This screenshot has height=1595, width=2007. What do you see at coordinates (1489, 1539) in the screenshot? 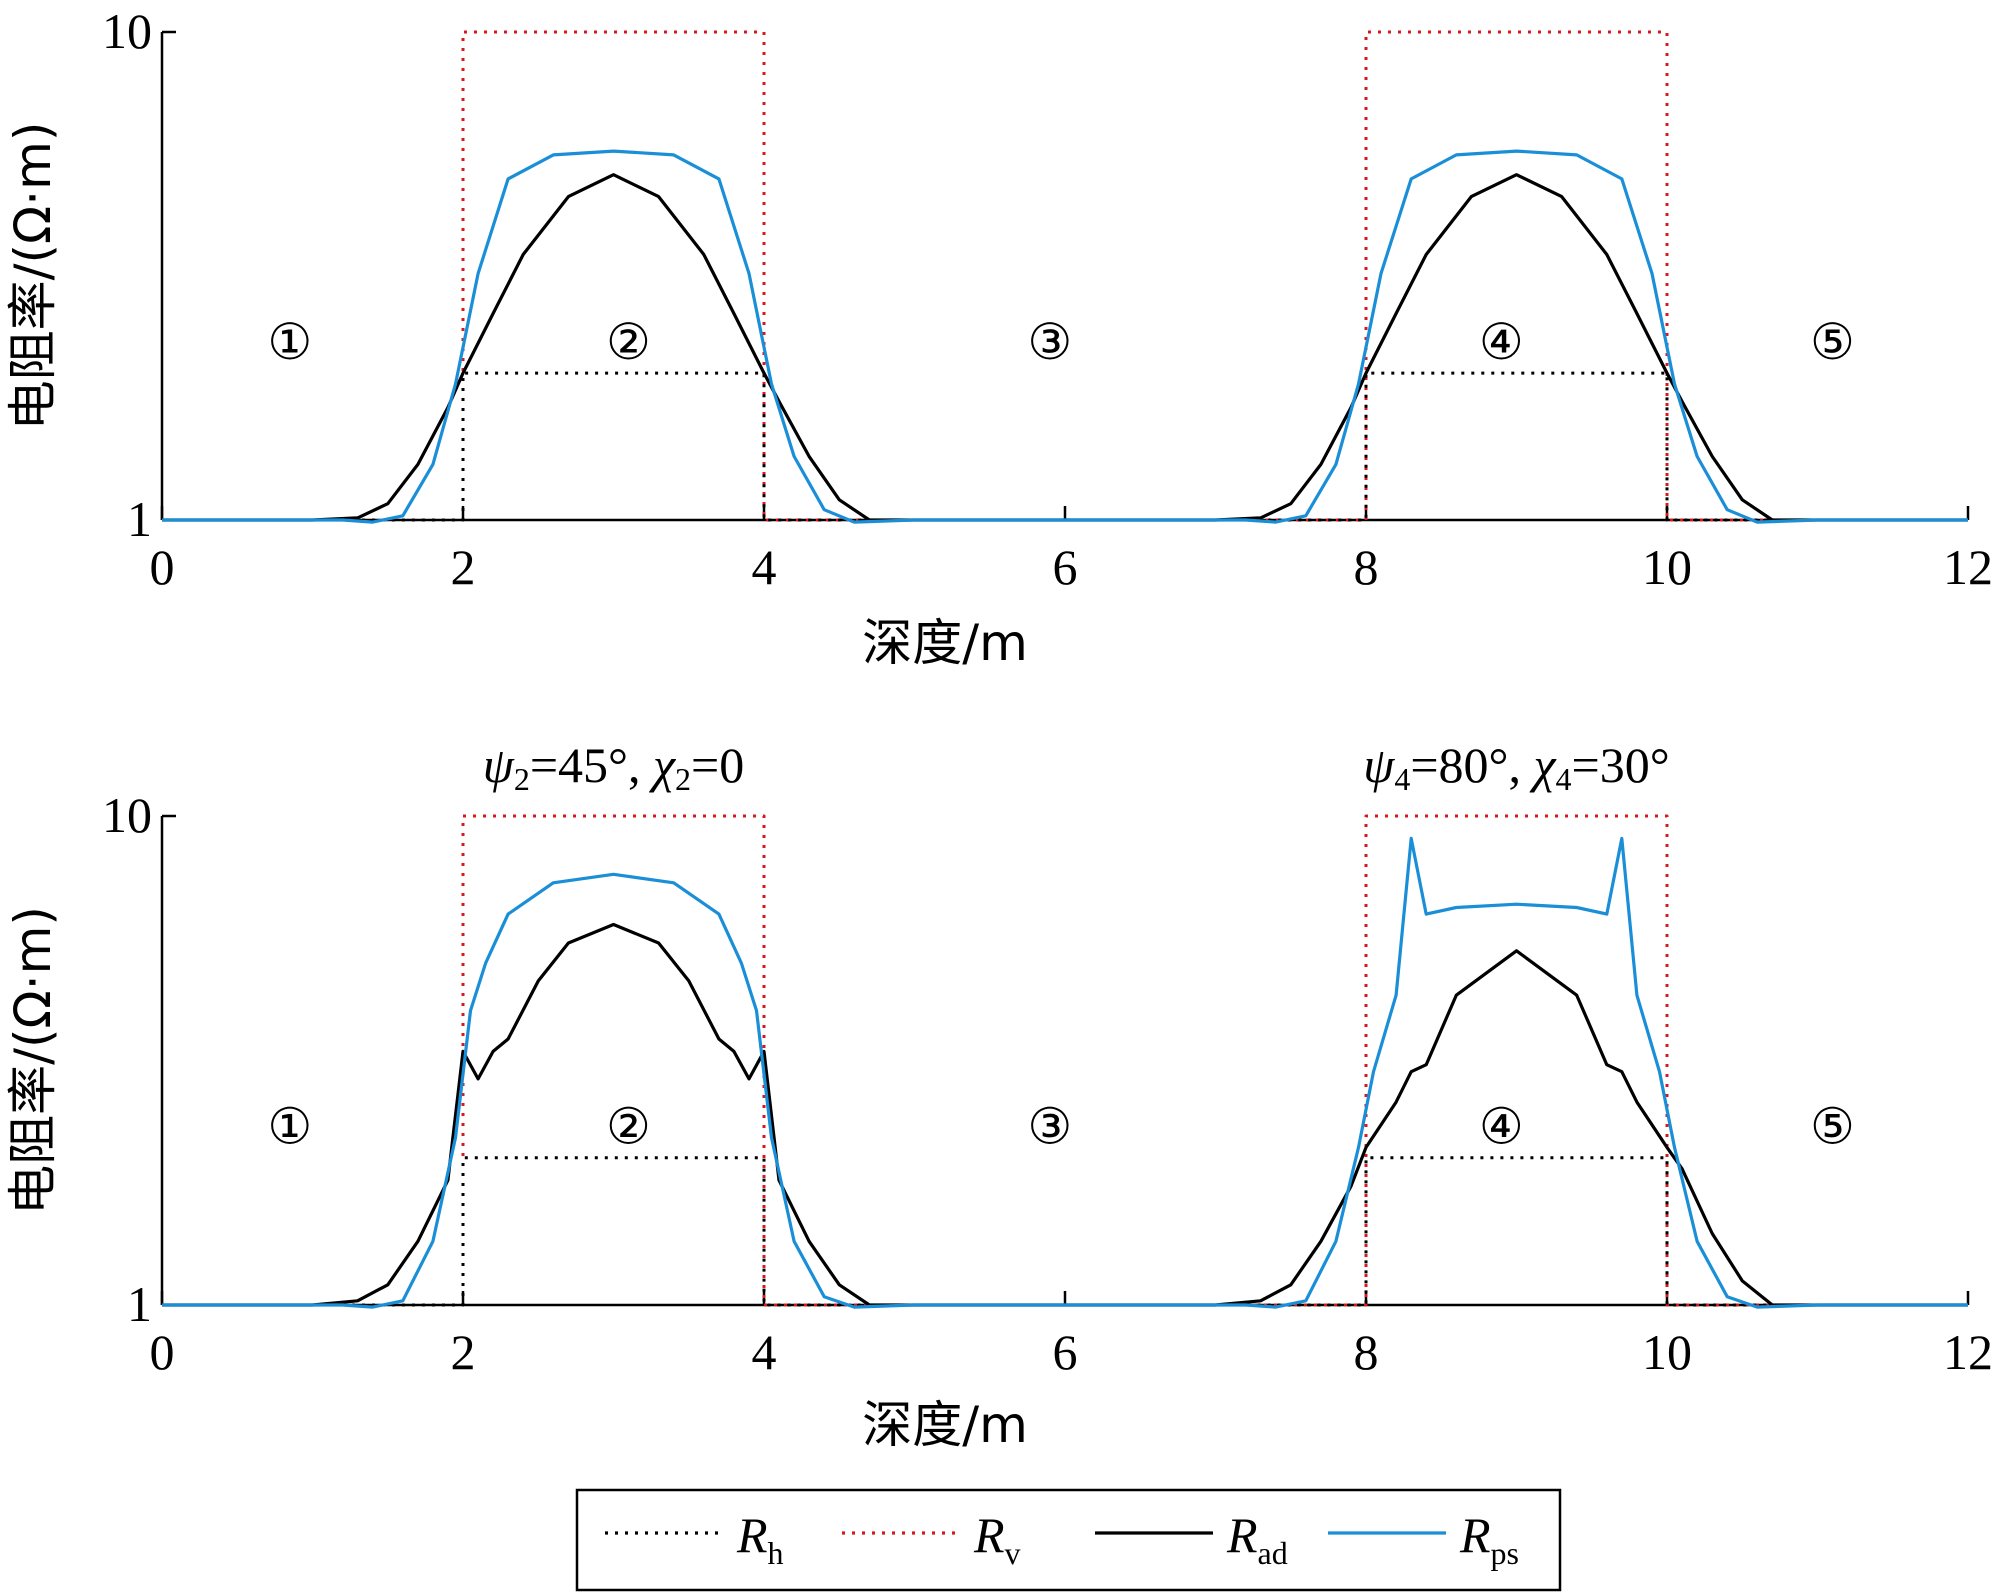
I see `legend-label-rps: Rps` at bounding box center [1489, 1539].